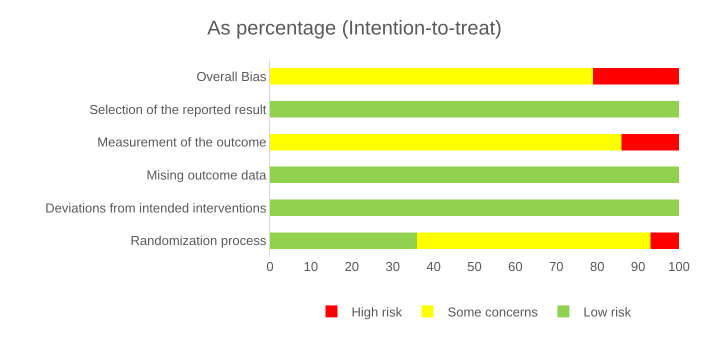 Image resolution: width=709 pixels, height=339 pixels. Describe the element at coordinates (392, 266) in the screenshot. I see `x-tick-label: 30` at that location.